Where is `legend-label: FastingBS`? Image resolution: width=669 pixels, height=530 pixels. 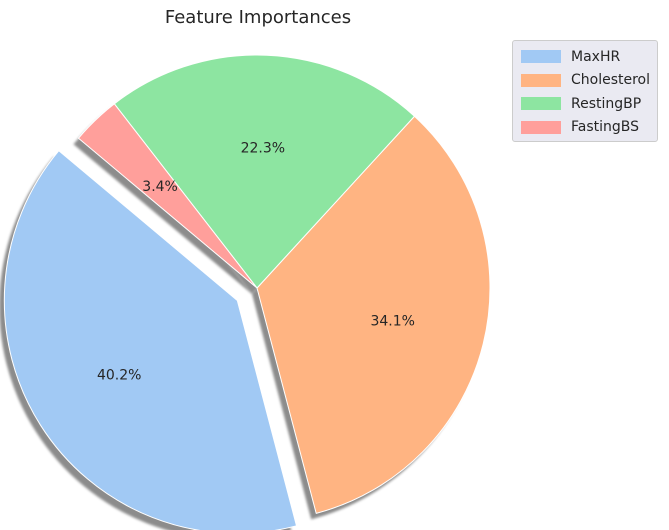 legend-label: FastingBS is located at coordinates (605, 127).